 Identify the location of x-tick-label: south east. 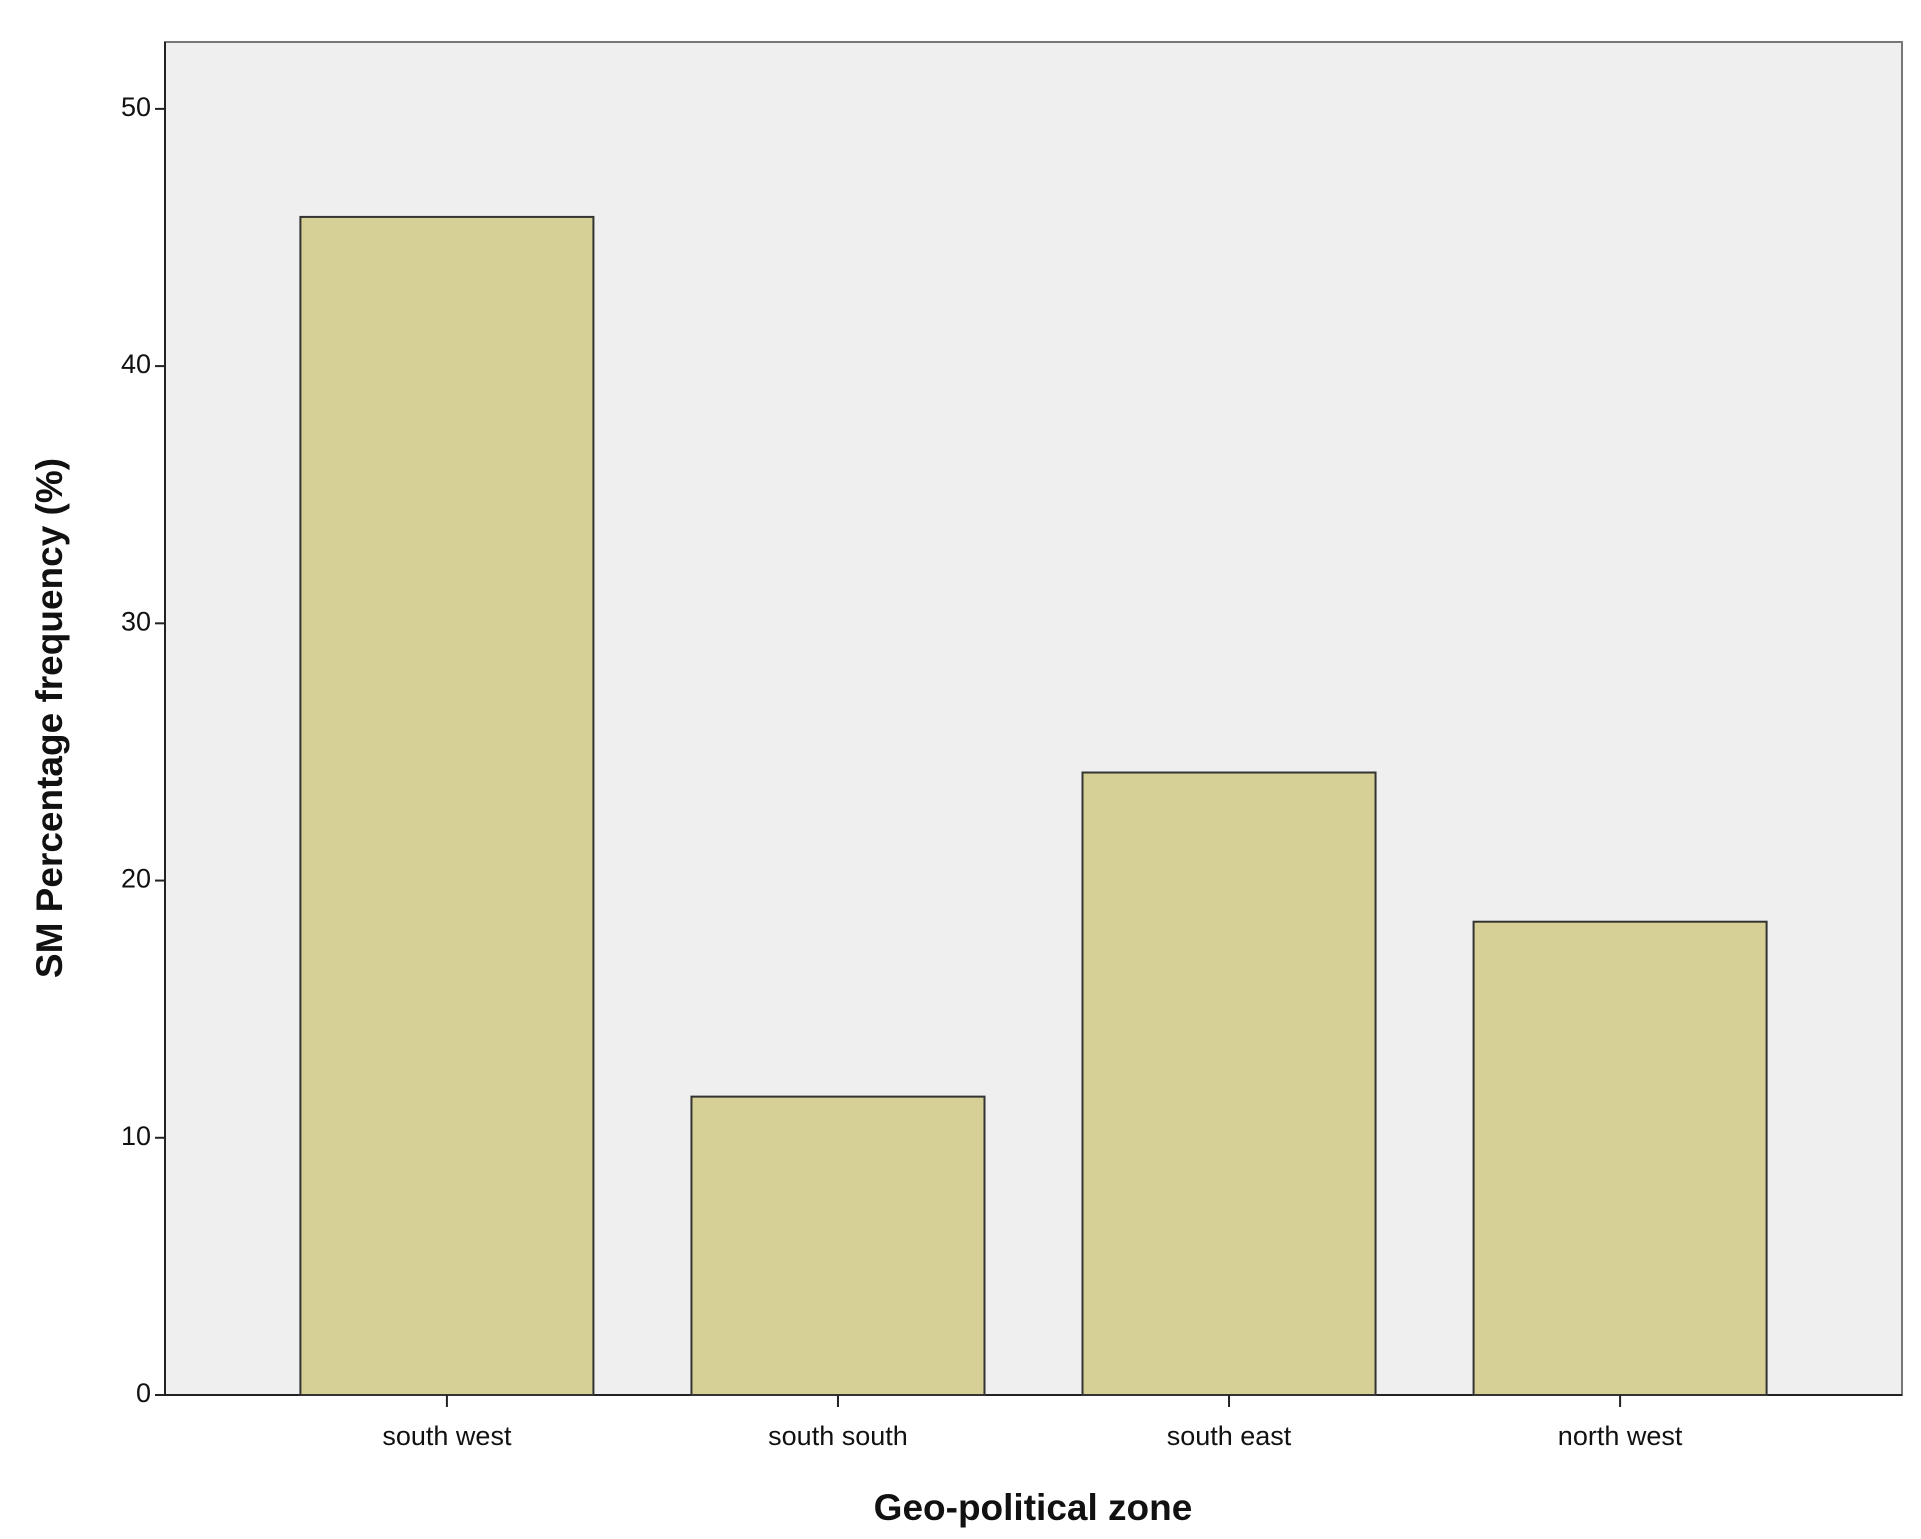
(1229, 1436).